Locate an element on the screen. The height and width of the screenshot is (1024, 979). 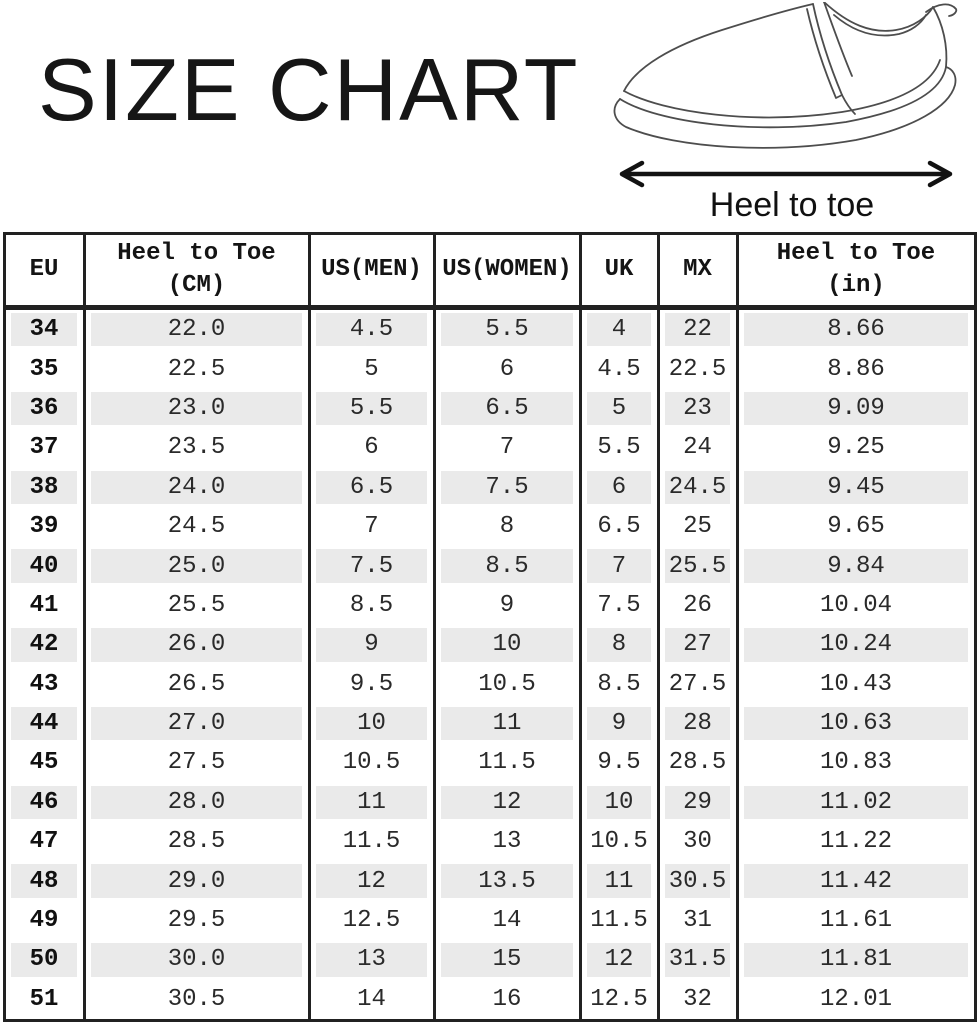
size-value-cell: 26.0 is located at coordinates (196, 645).